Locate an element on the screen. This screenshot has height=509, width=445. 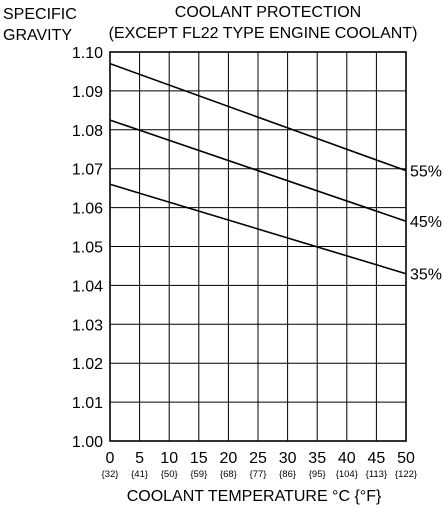
y-tick-label: 1.02 is located at coordinates (87, 364).